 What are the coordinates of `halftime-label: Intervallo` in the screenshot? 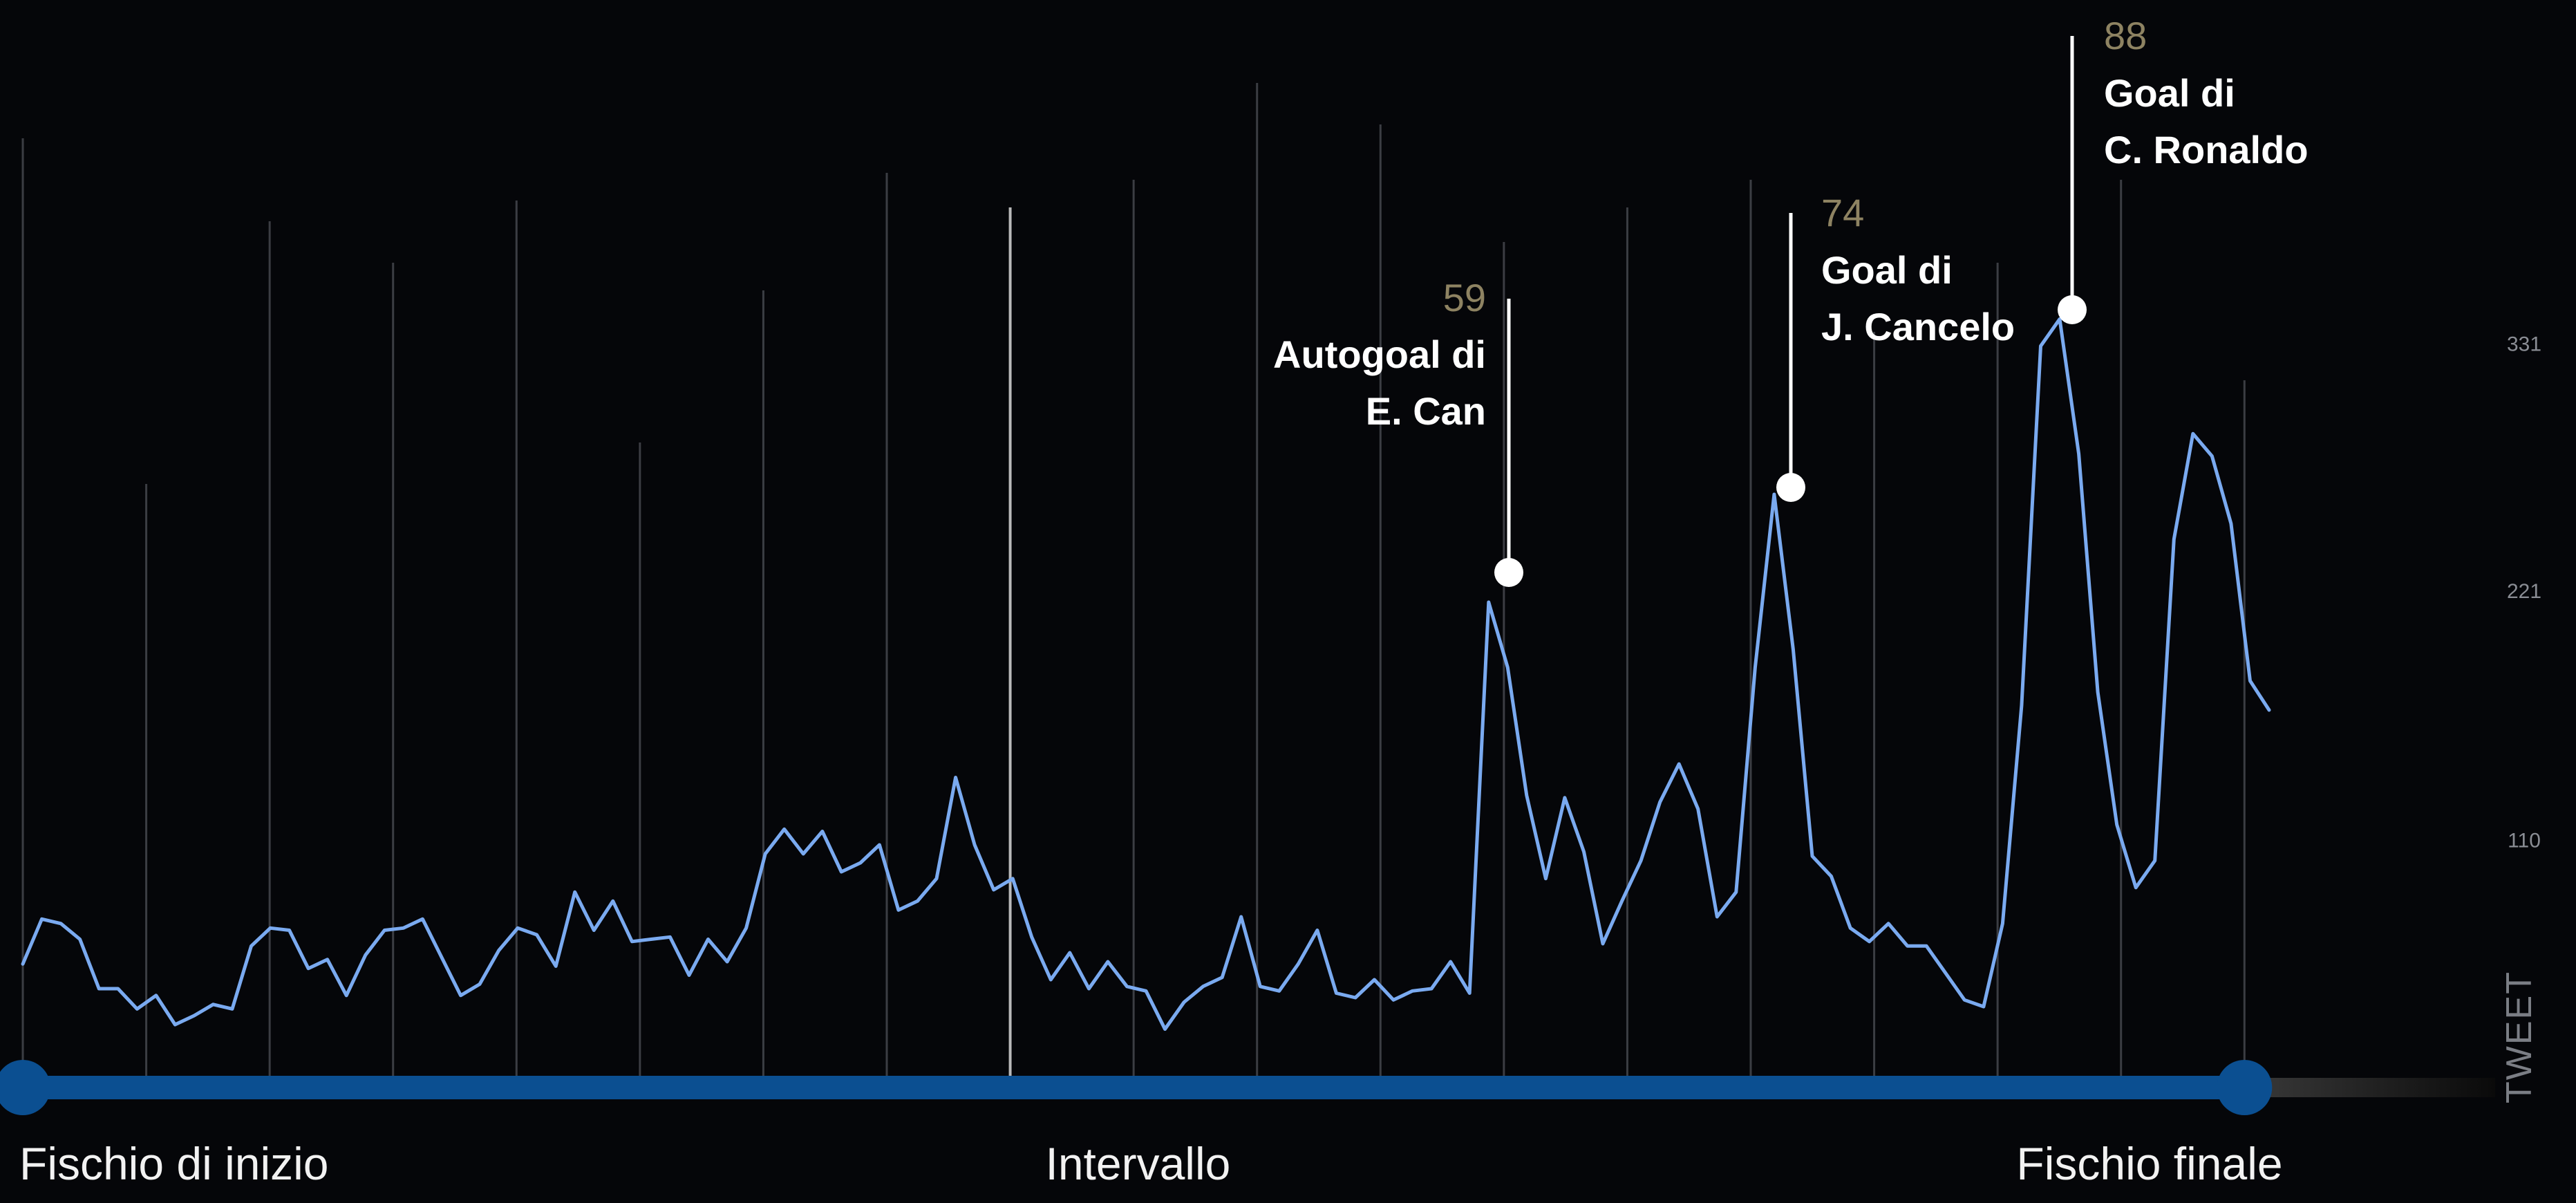 It's located at (1138, 1163).